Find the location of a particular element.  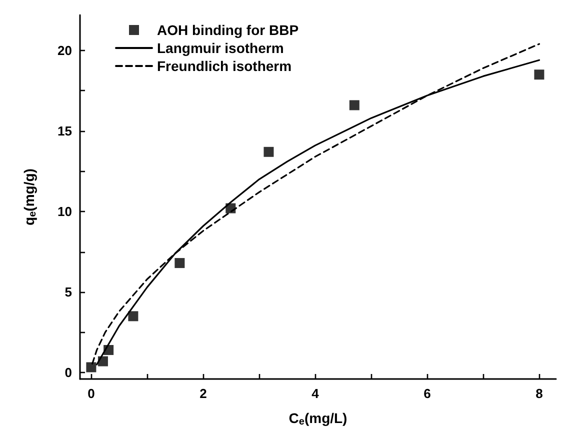

legend-label: Langmuir isotherm is located at coordinates (220, 48).